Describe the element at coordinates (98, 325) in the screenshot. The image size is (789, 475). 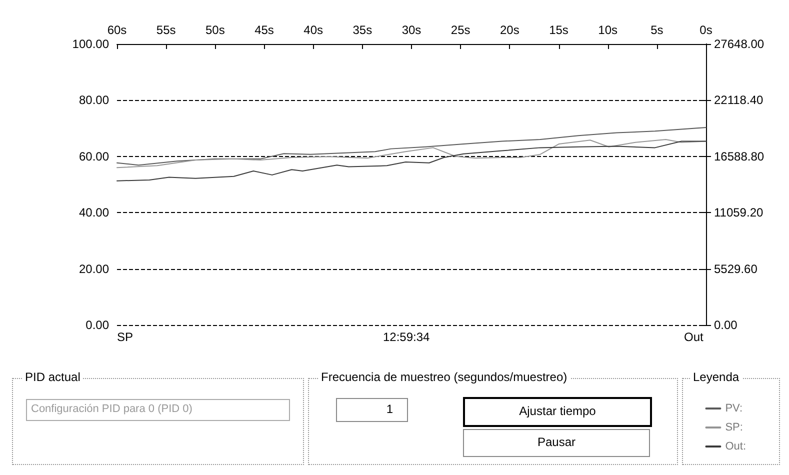
I see `y-tick-label: 0.00` at that location.